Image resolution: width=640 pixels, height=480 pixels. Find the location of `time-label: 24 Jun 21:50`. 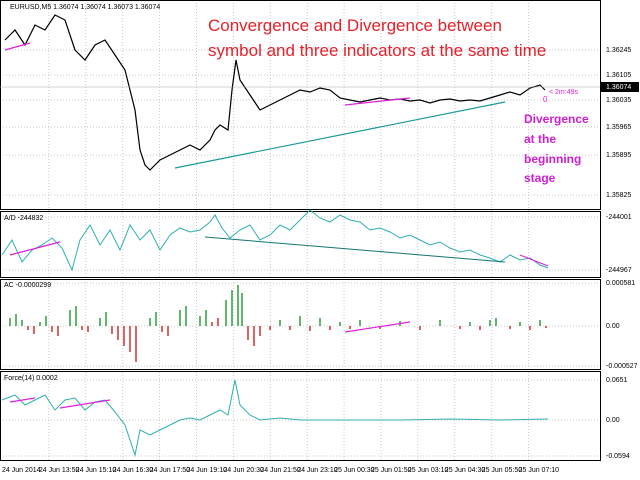

time-label: 24 Jun 21:50 is located at coordinates (280, 470).